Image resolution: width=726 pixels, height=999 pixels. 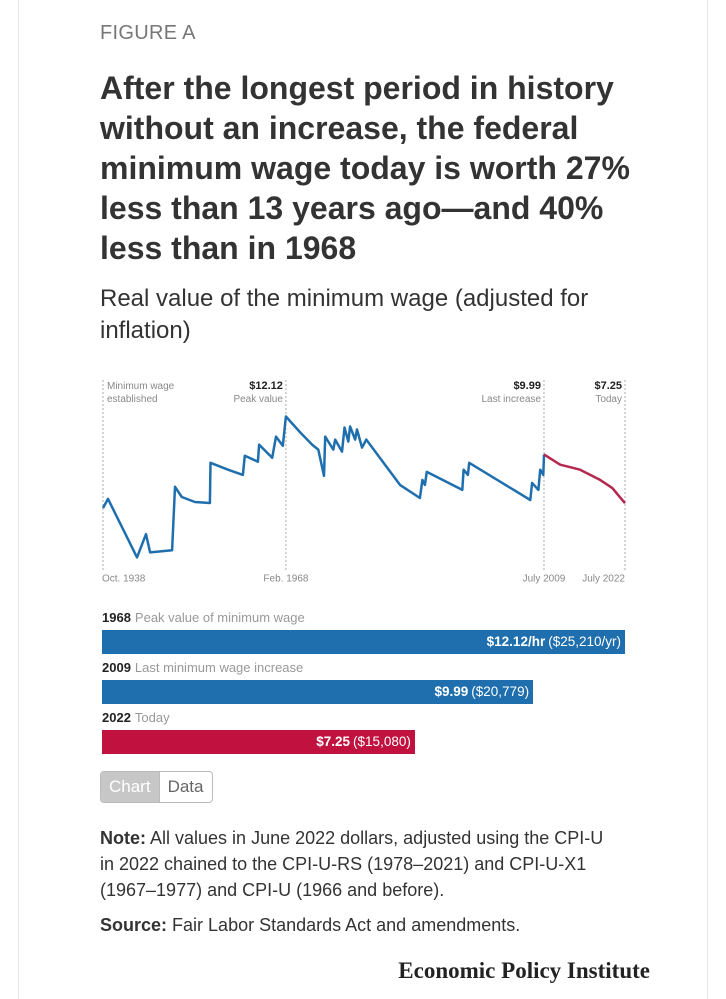 What do you see at coordinates (219, 667) in the screenshot?
I see `bar-description: Last minimum wage increase` at bounding box center [219, 667].